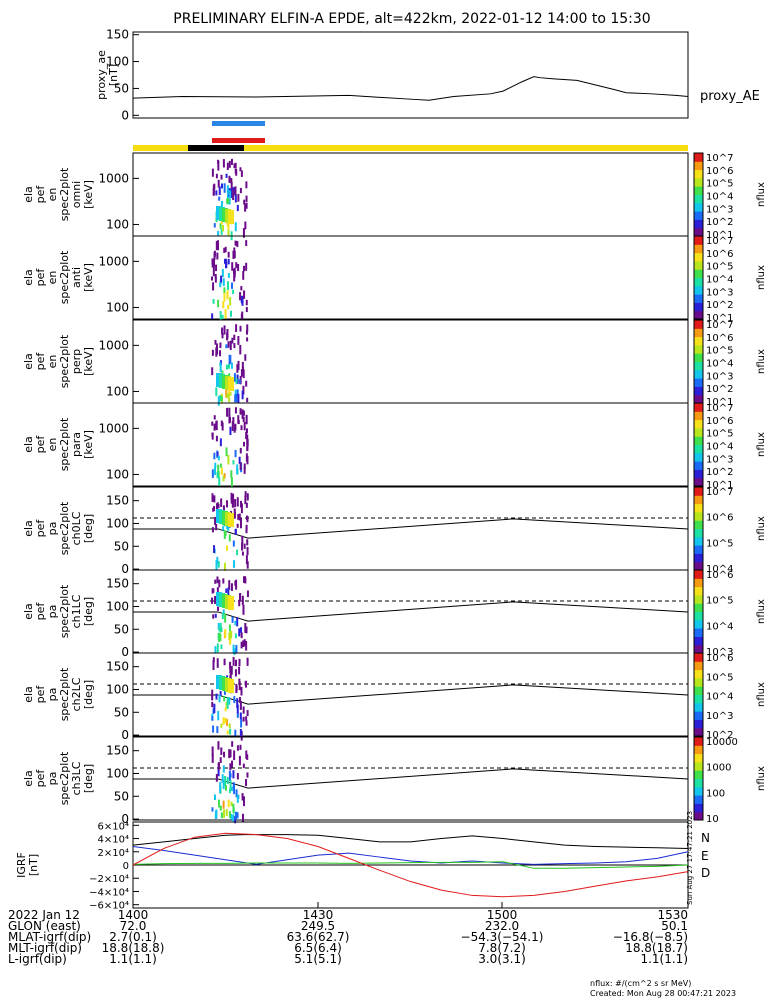  I want to click on ylabel-line: ela, so click(28, 694).